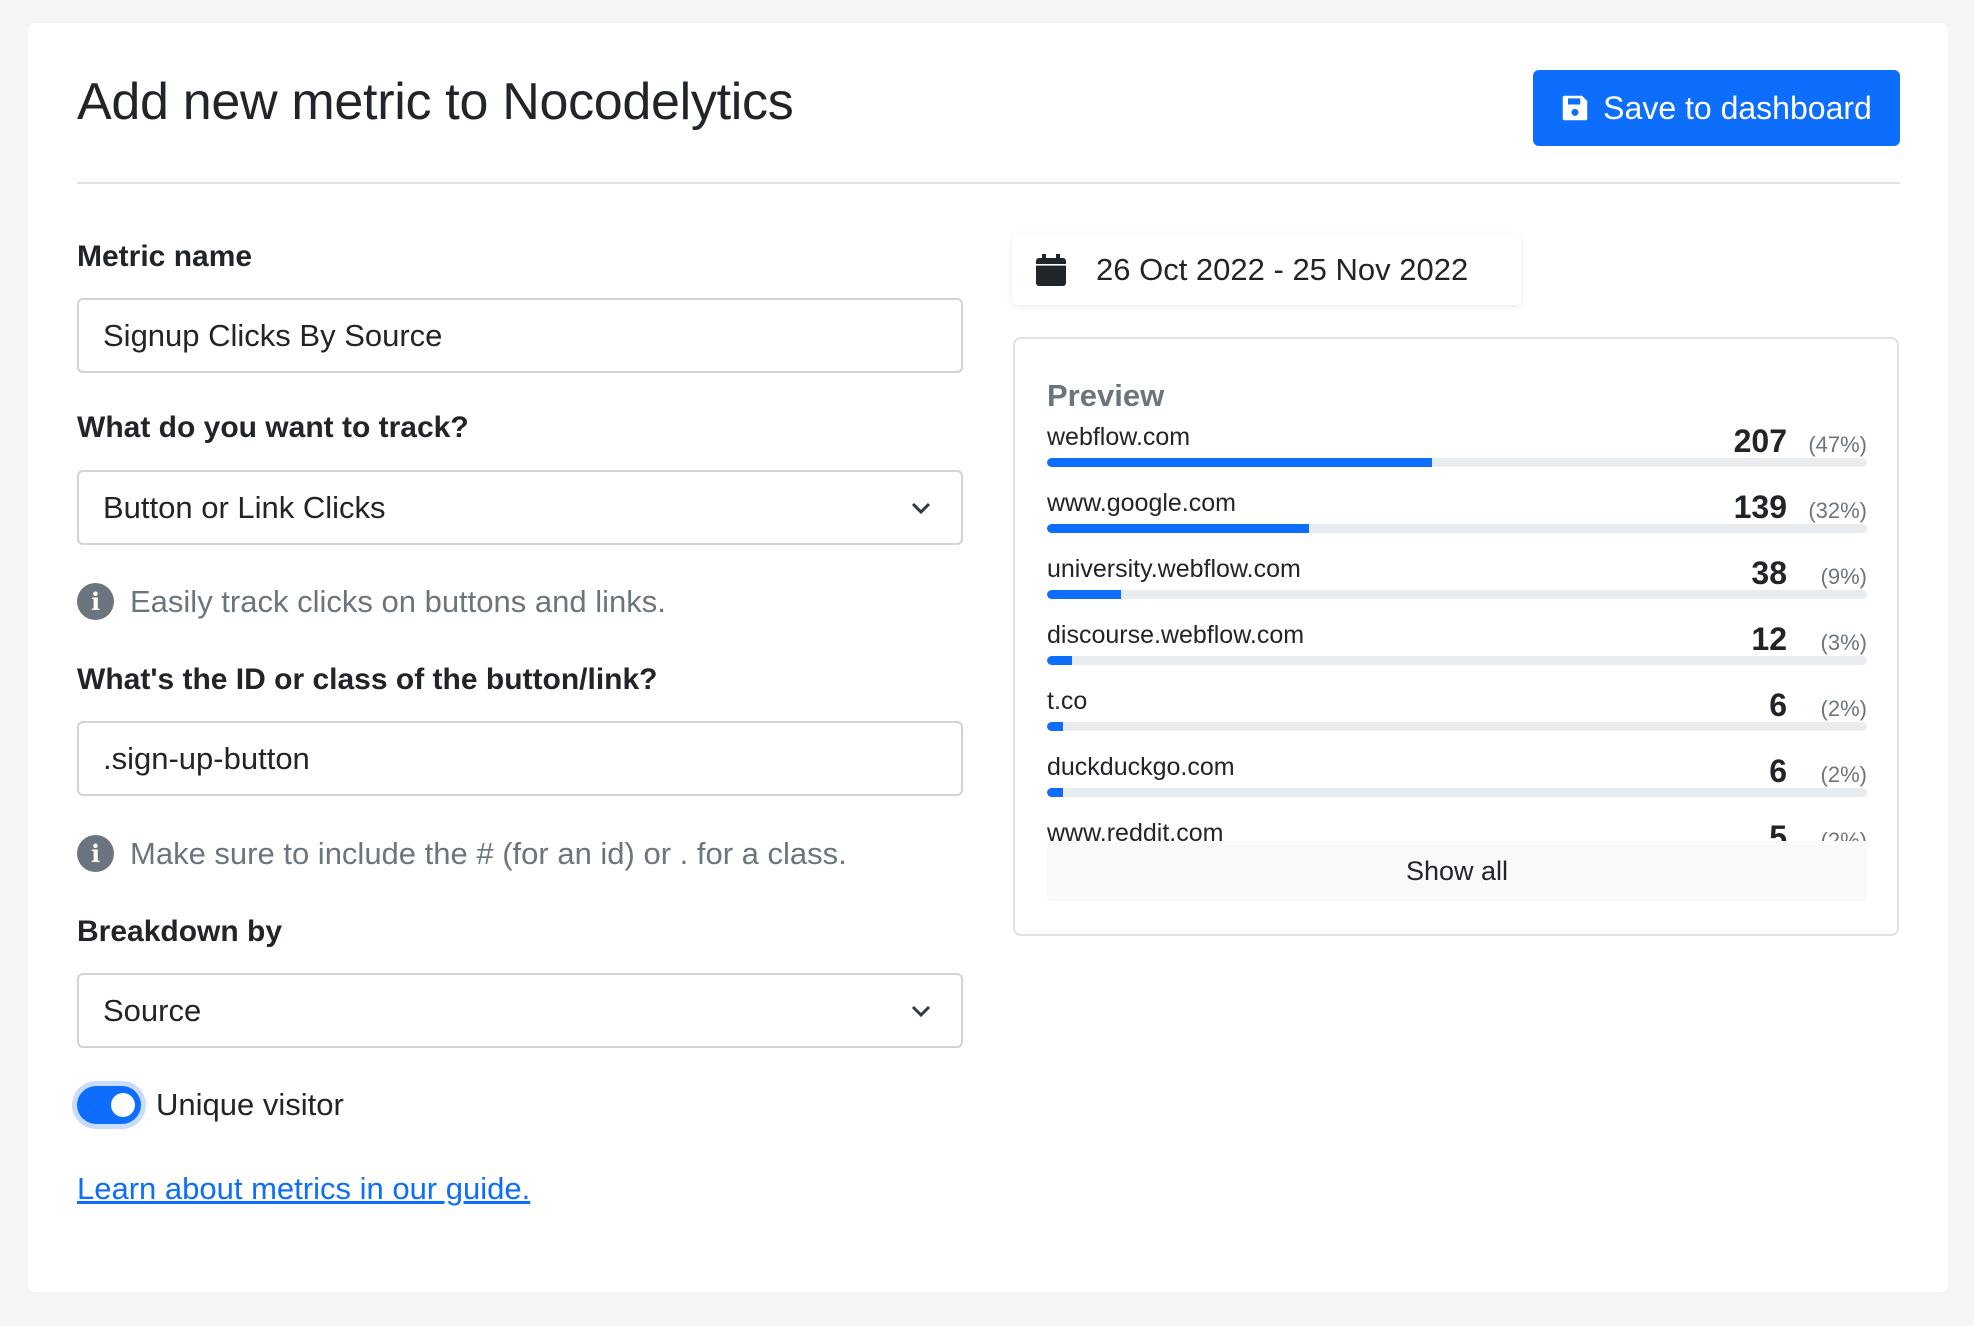 This screenshot has height=1326, width=1974. What do you see at coordinates (1282, 269) in the screenshot?
I see `date-range-text: 26 Oct 2022 - 25 Nov 2022` at bounding box center [1282, 269].